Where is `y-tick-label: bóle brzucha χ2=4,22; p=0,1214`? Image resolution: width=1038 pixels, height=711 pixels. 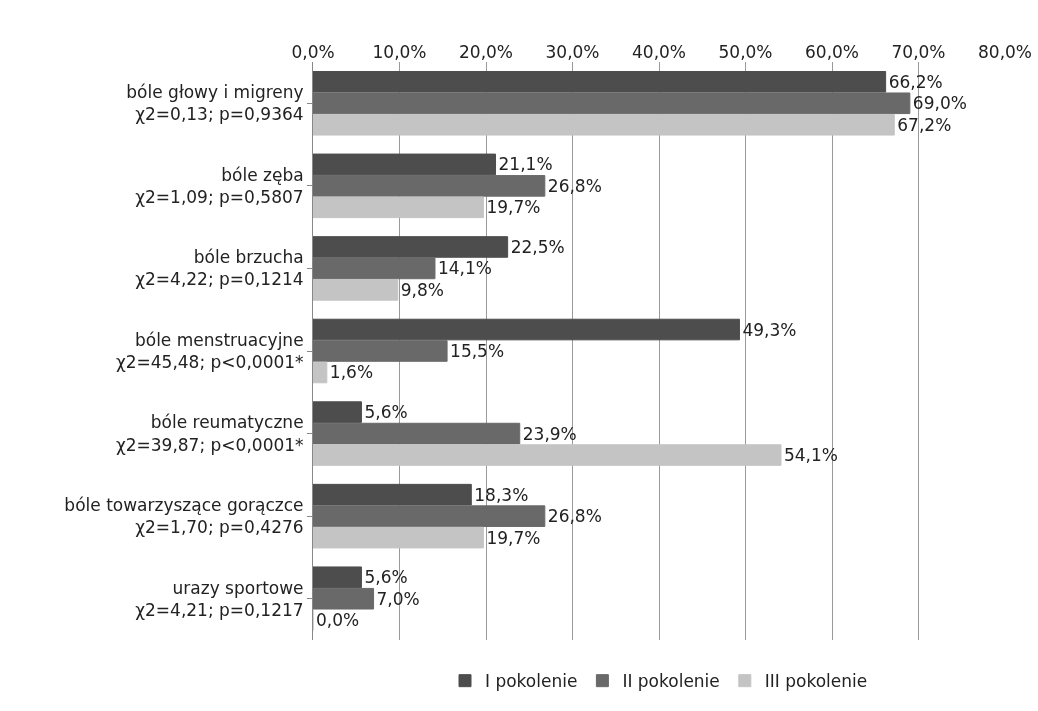
y-tick-label: bóle brzucha χ2=4,22; p=0,1214 is located at coordinates (219, 268).